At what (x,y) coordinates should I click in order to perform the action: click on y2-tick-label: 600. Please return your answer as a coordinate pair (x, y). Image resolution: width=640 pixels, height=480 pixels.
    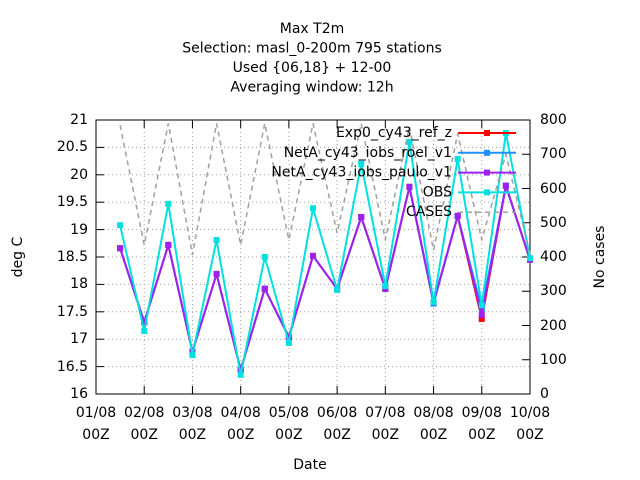
    Looking at the image, I should click on (553, 188).